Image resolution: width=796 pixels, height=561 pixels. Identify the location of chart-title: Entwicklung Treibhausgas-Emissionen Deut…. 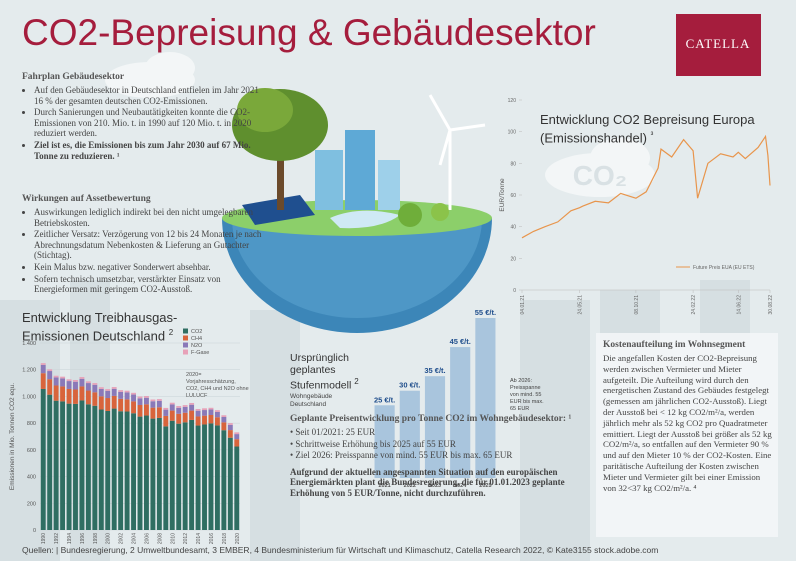
(107, 326).